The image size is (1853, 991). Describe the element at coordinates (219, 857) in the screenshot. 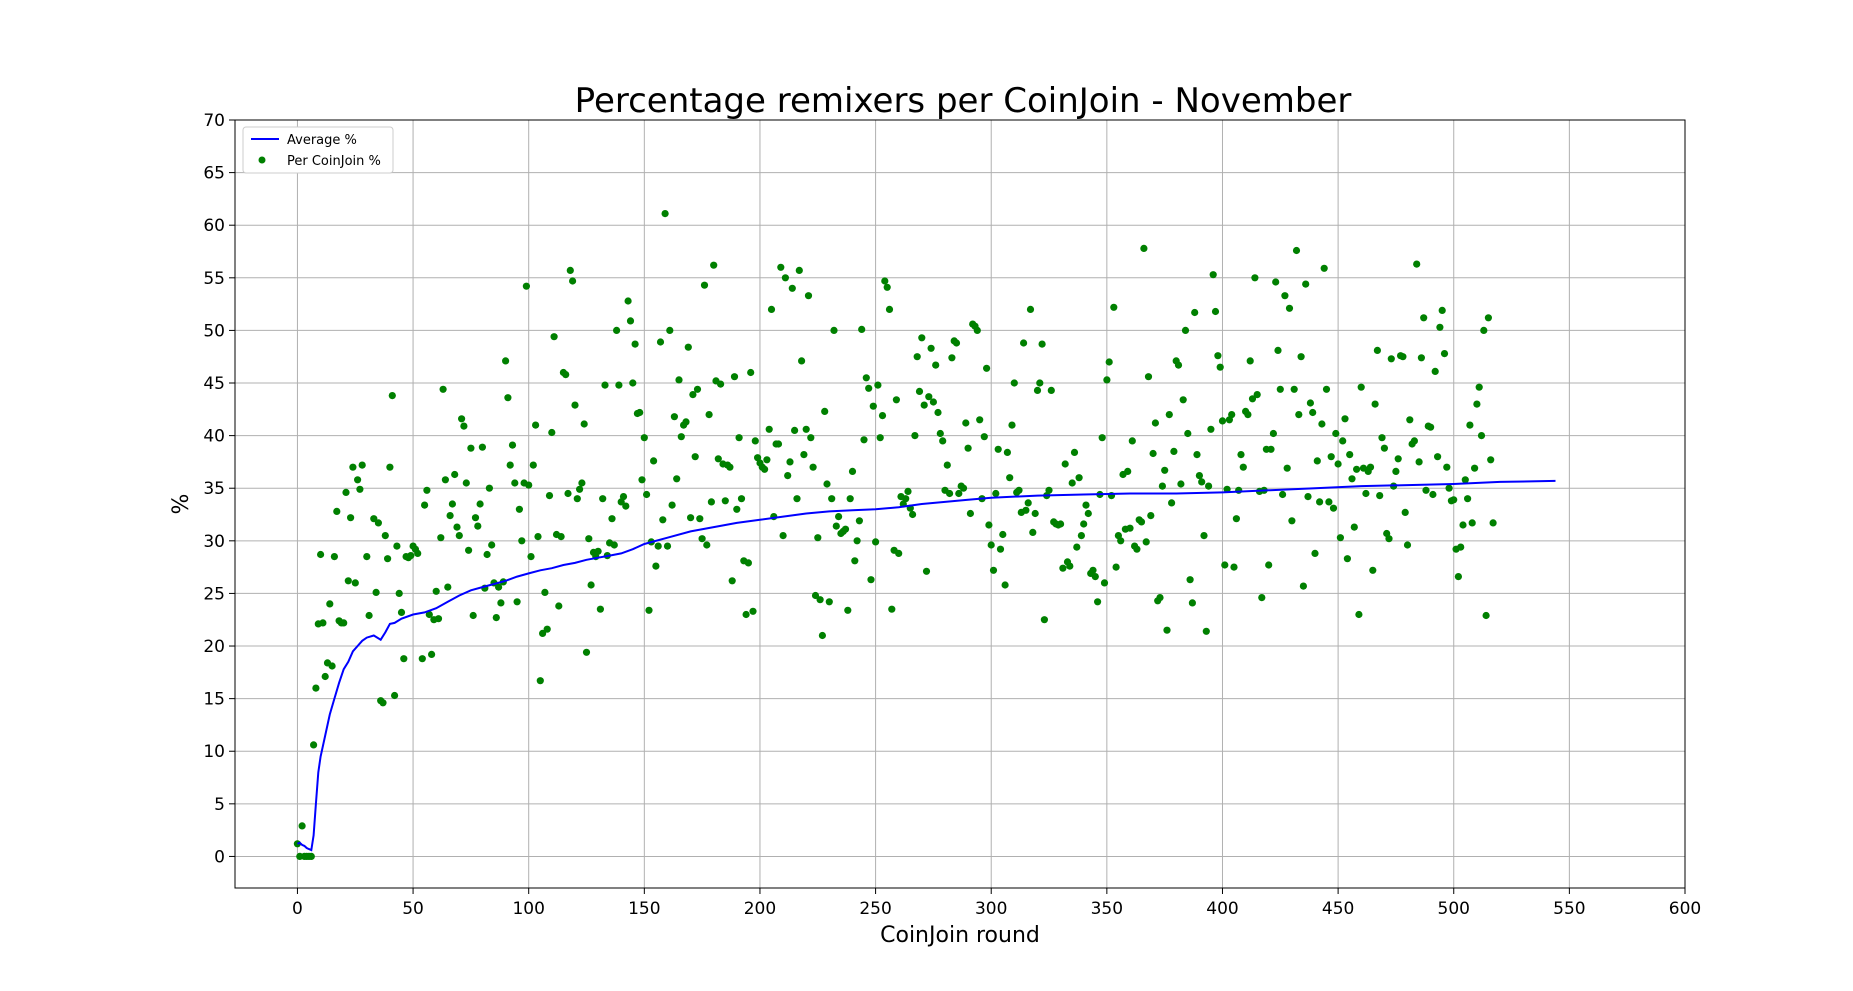

I see `y-tick-label: 0` at that location.